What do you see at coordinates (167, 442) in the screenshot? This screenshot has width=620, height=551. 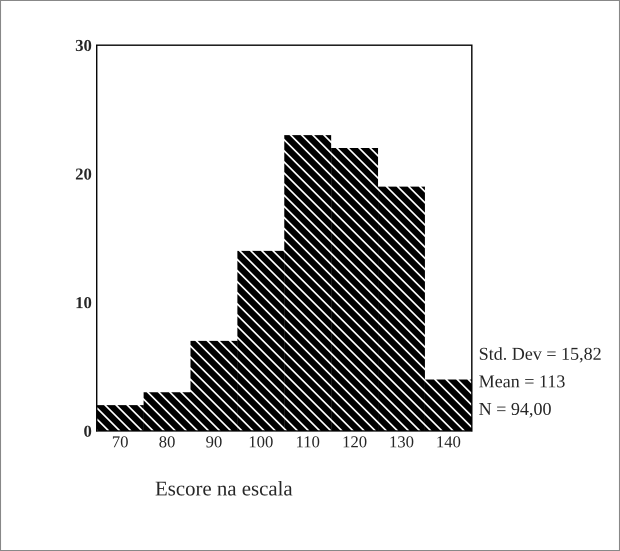 I see `x-tick-label: 80` at bounding box center [167, 442].